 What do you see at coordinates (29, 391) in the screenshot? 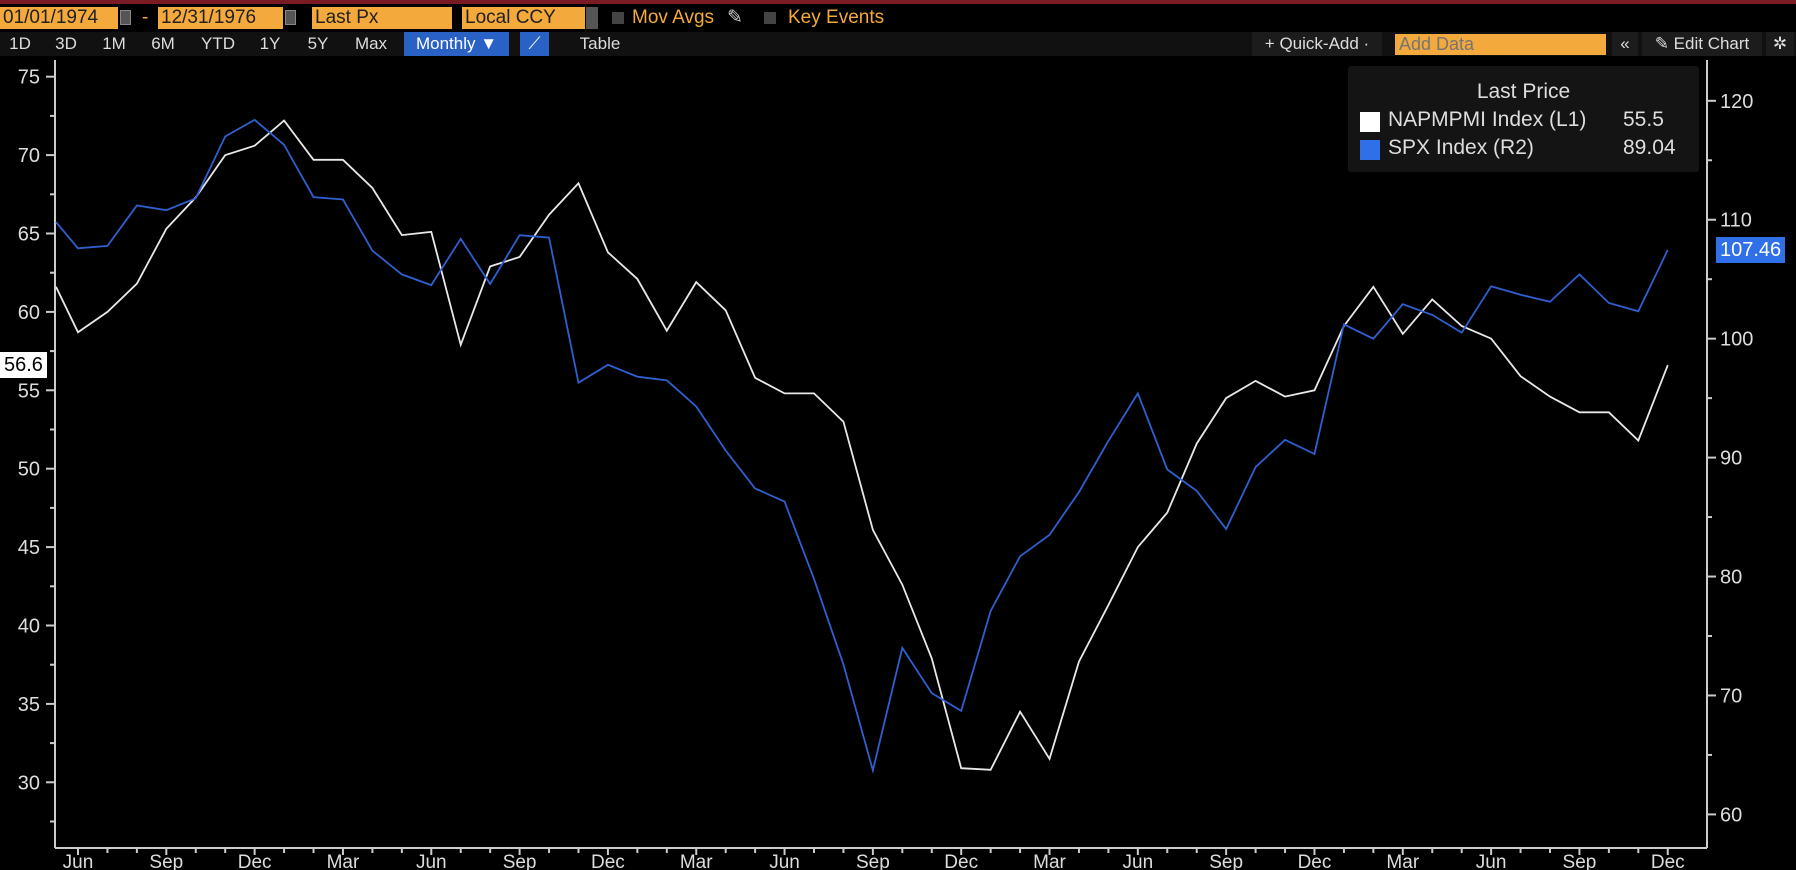
I see `left-tick-label: 55` at bounding box center [29, 391].